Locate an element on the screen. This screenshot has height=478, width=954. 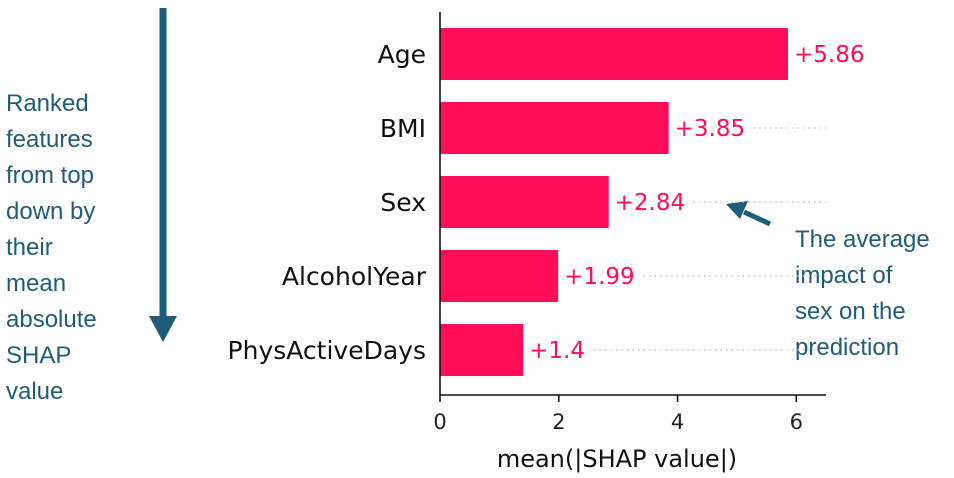
value-label: +5.86 is located at coordinates (829, 55).